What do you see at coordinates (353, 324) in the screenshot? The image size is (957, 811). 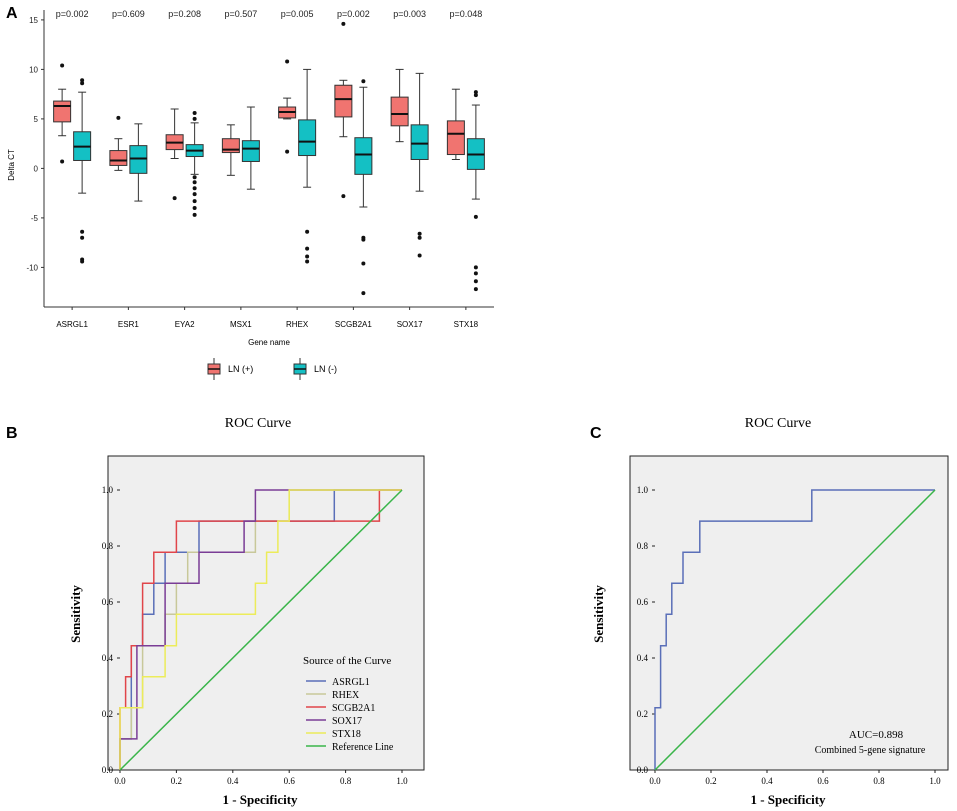 I see `boxplot-category-label: SCGB2A1` at bounding box center [353, 324].